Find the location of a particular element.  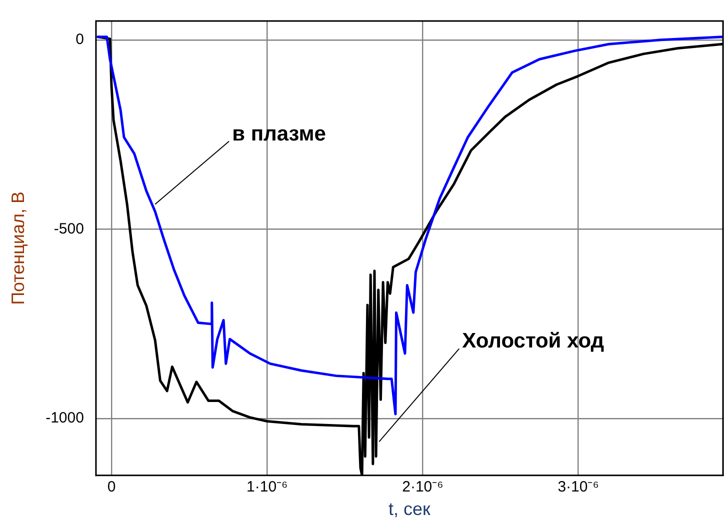

annotation: в плазме is located at coordinates (279, 134).